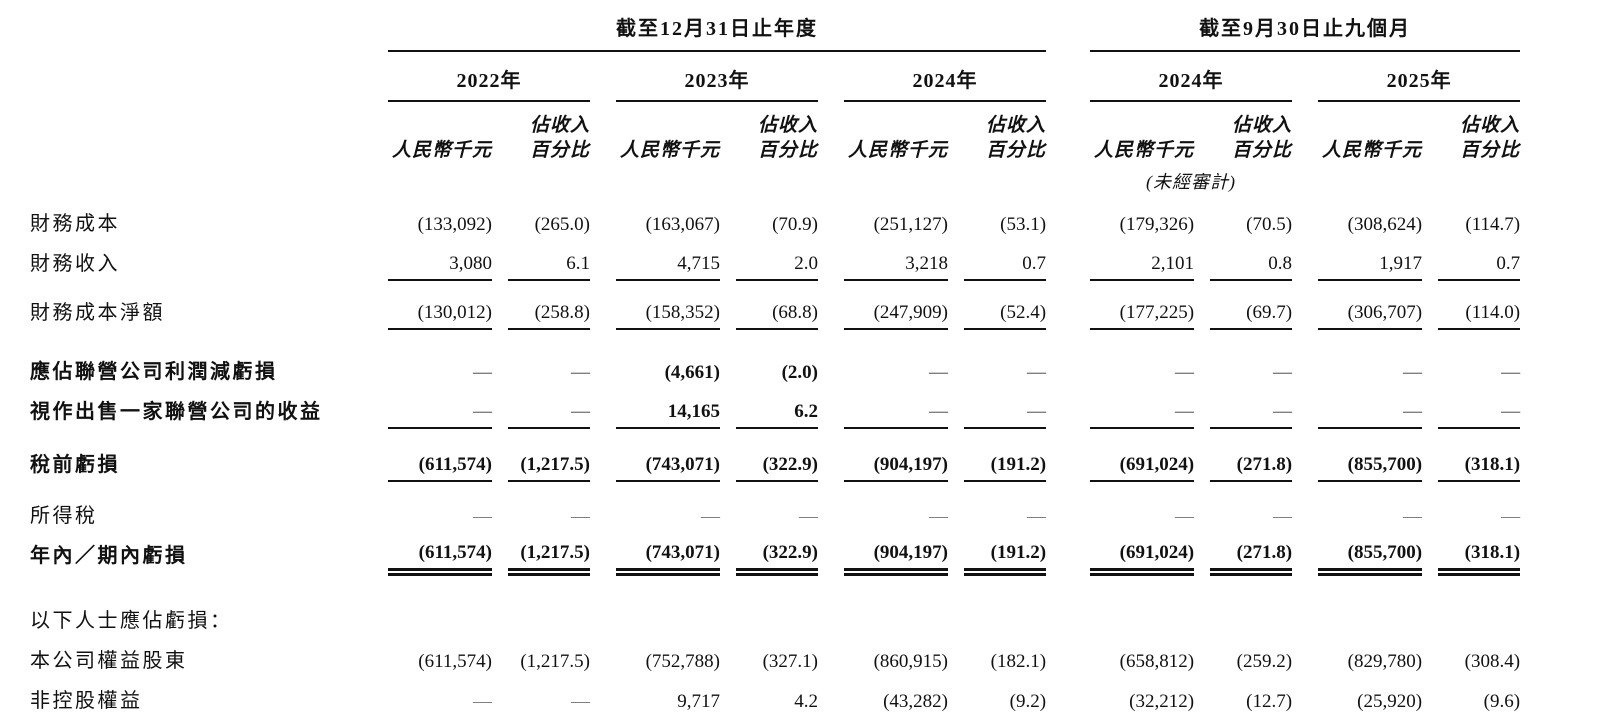  What do you see at coordinates (1028, 702) in the screenshot?
I see `cell-value: (9.2)` at bounding box center [1028, 702].